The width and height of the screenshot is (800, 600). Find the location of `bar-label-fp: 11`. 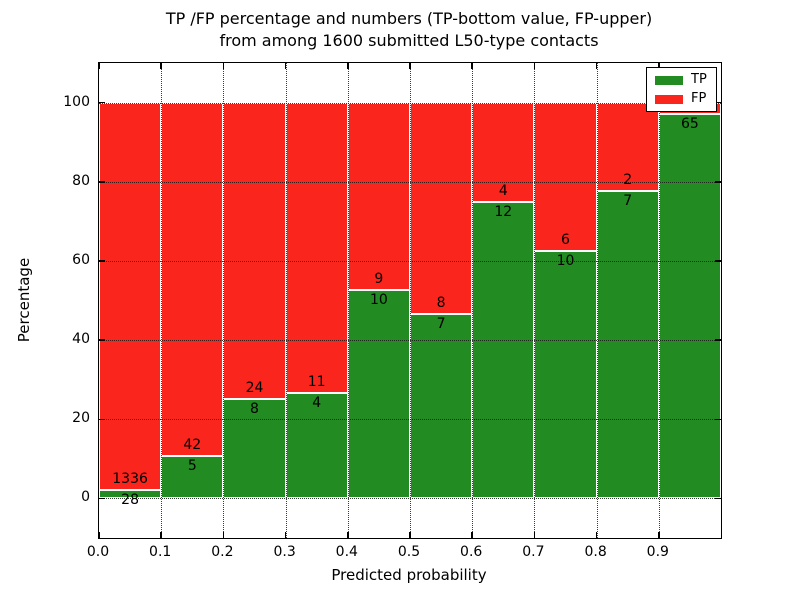

bar-label-fp: 11 is located at coordinates (316, 381).